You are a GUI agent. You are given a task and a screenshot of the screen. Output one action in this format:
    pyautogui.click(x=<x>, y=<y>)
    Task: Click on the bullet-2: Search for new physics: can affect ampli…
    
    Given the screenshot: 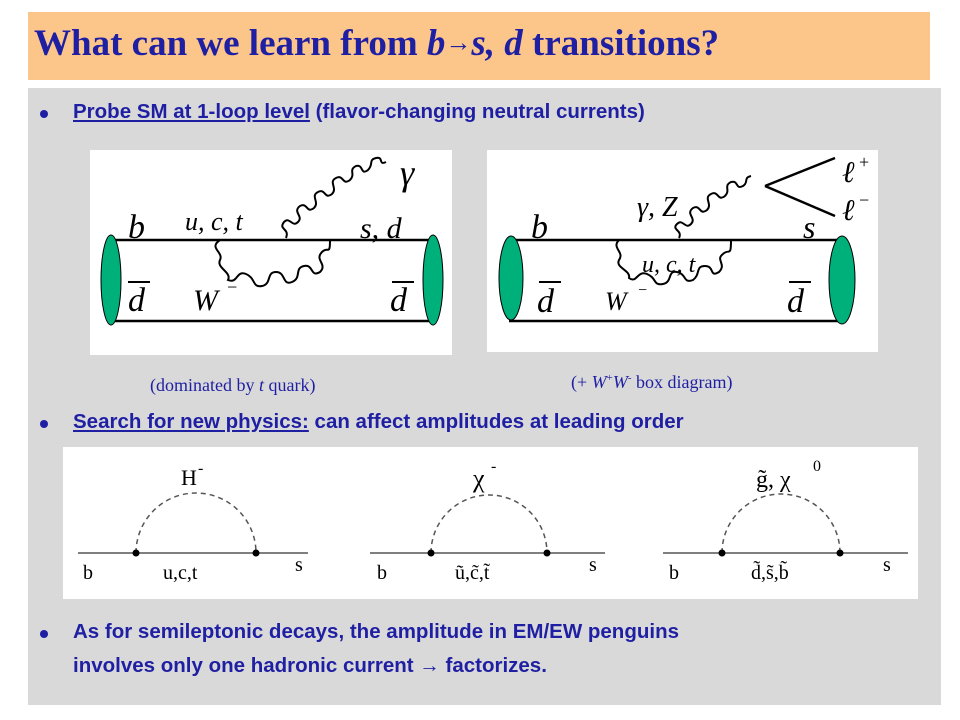 What is the action you would take?
    pyautogui.click(x=378, y=421)
    